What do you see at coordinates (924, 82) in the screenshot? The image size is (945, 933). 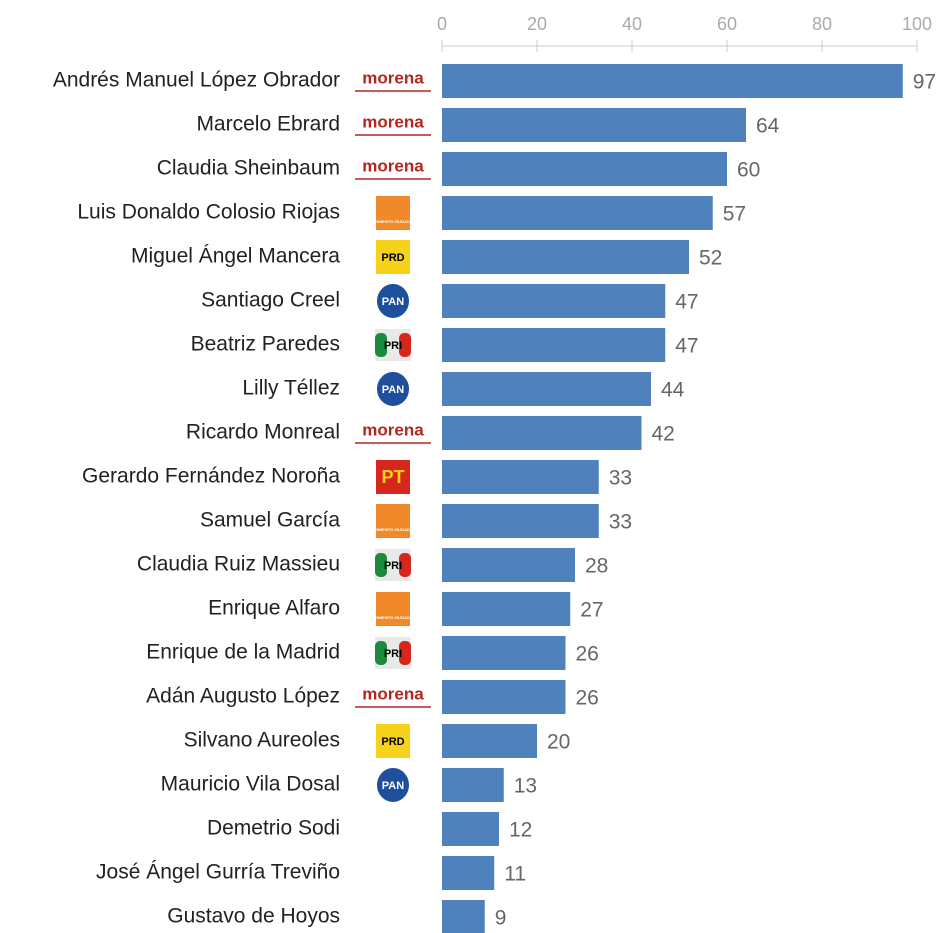 I see `value-label: 97` at bounding box center [924, 82].